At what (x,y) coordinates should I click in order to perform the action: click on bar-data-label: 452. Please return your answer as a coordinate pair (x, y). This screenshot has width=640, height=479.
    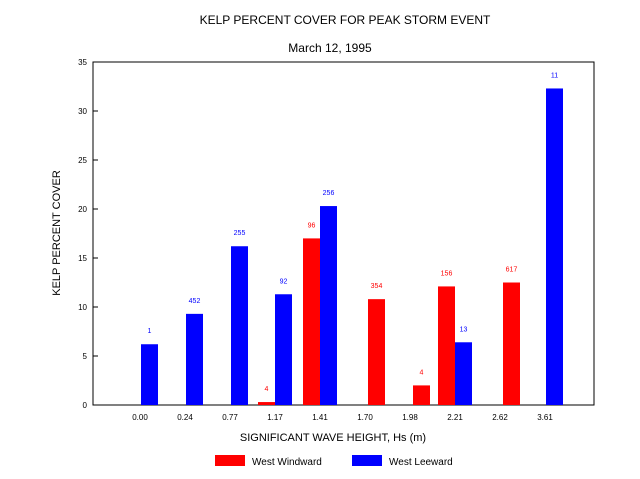
    Looking at the image, I should click on (195, 301).